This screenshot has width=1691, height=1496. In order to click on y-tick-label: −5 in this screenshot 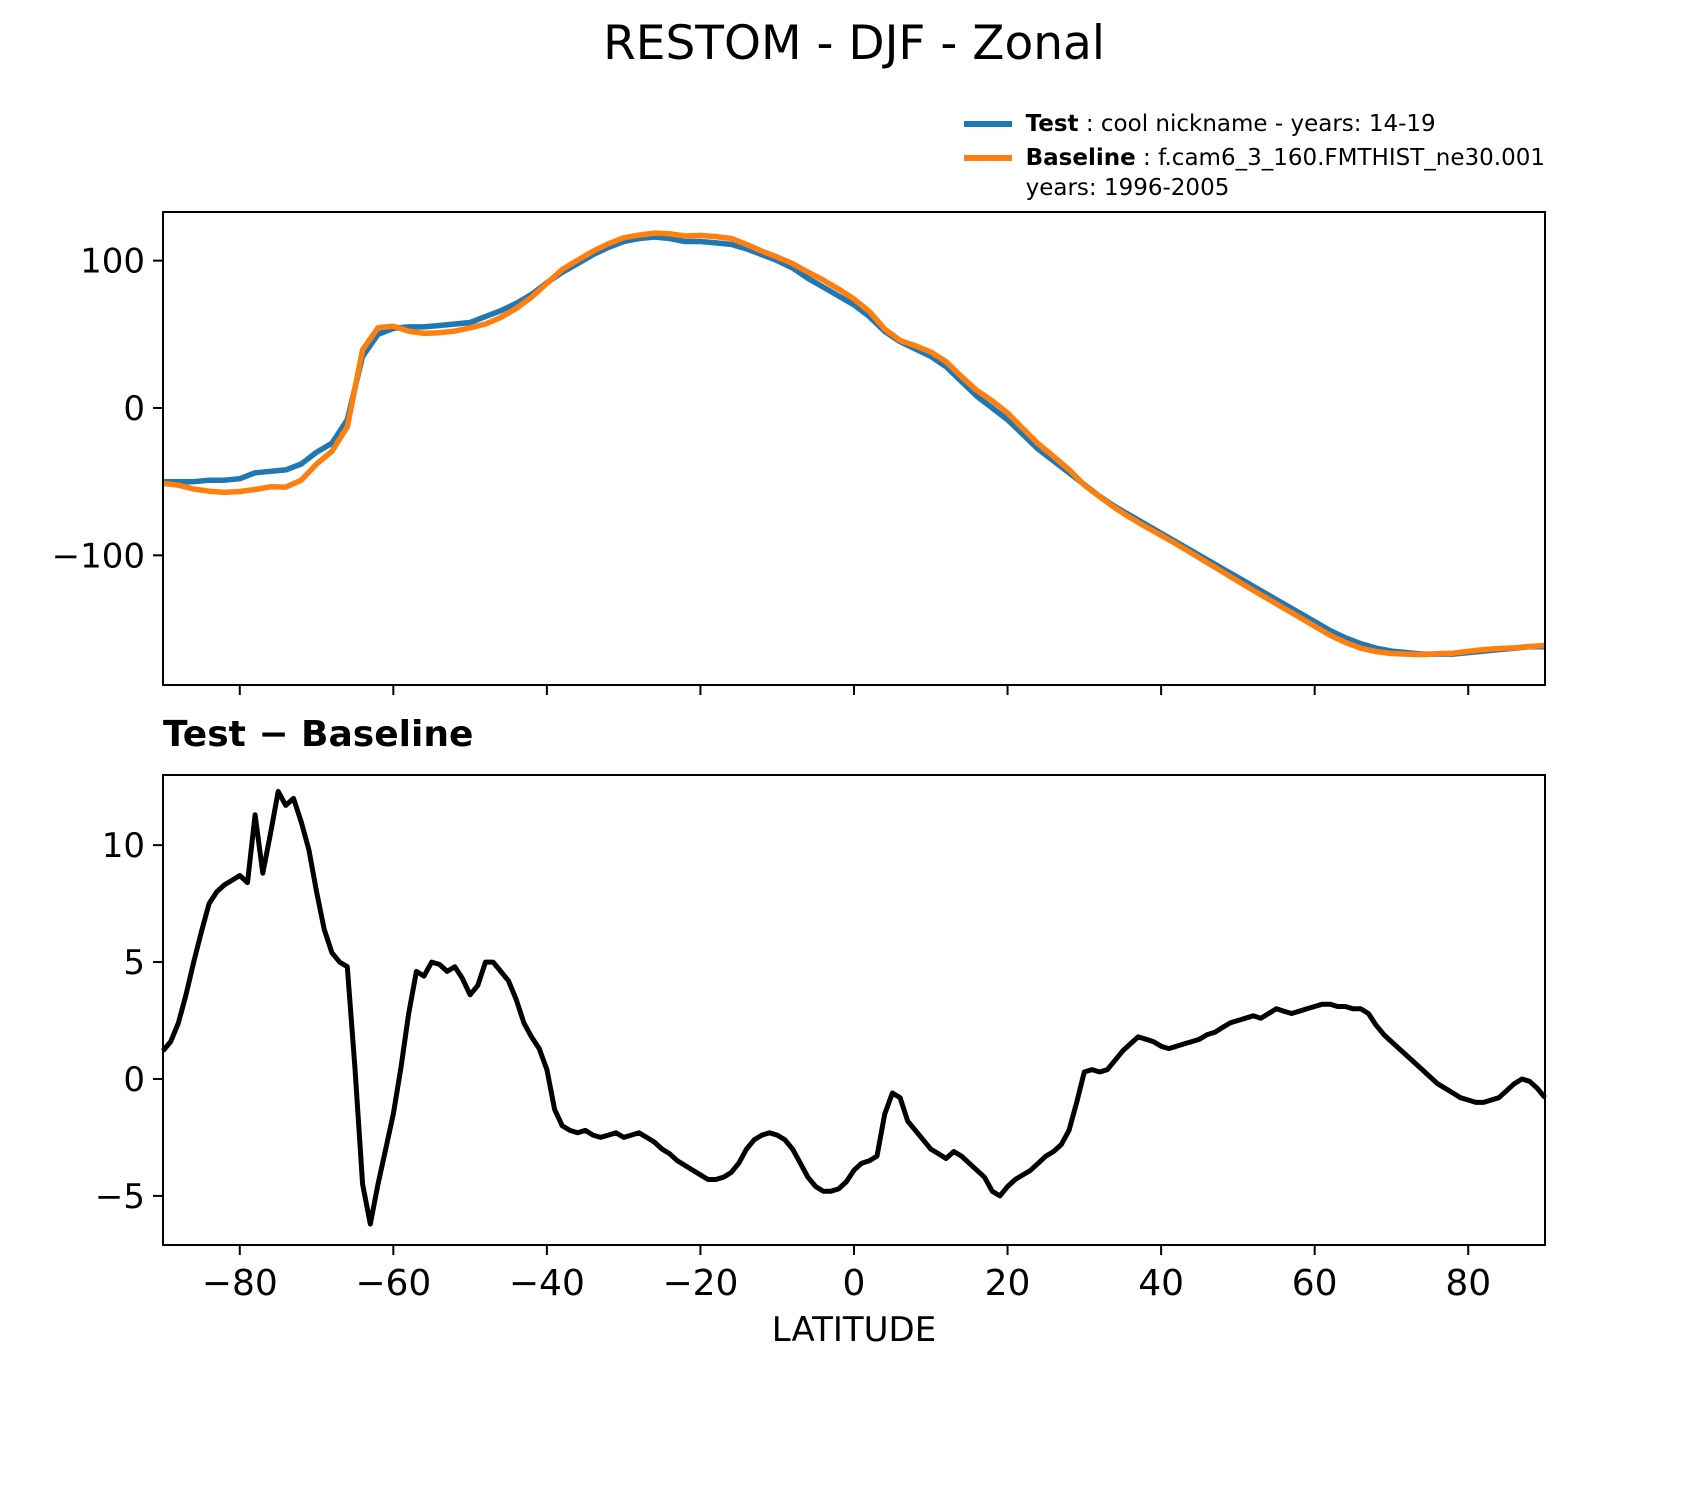, I will do `click(120, 1197)`.